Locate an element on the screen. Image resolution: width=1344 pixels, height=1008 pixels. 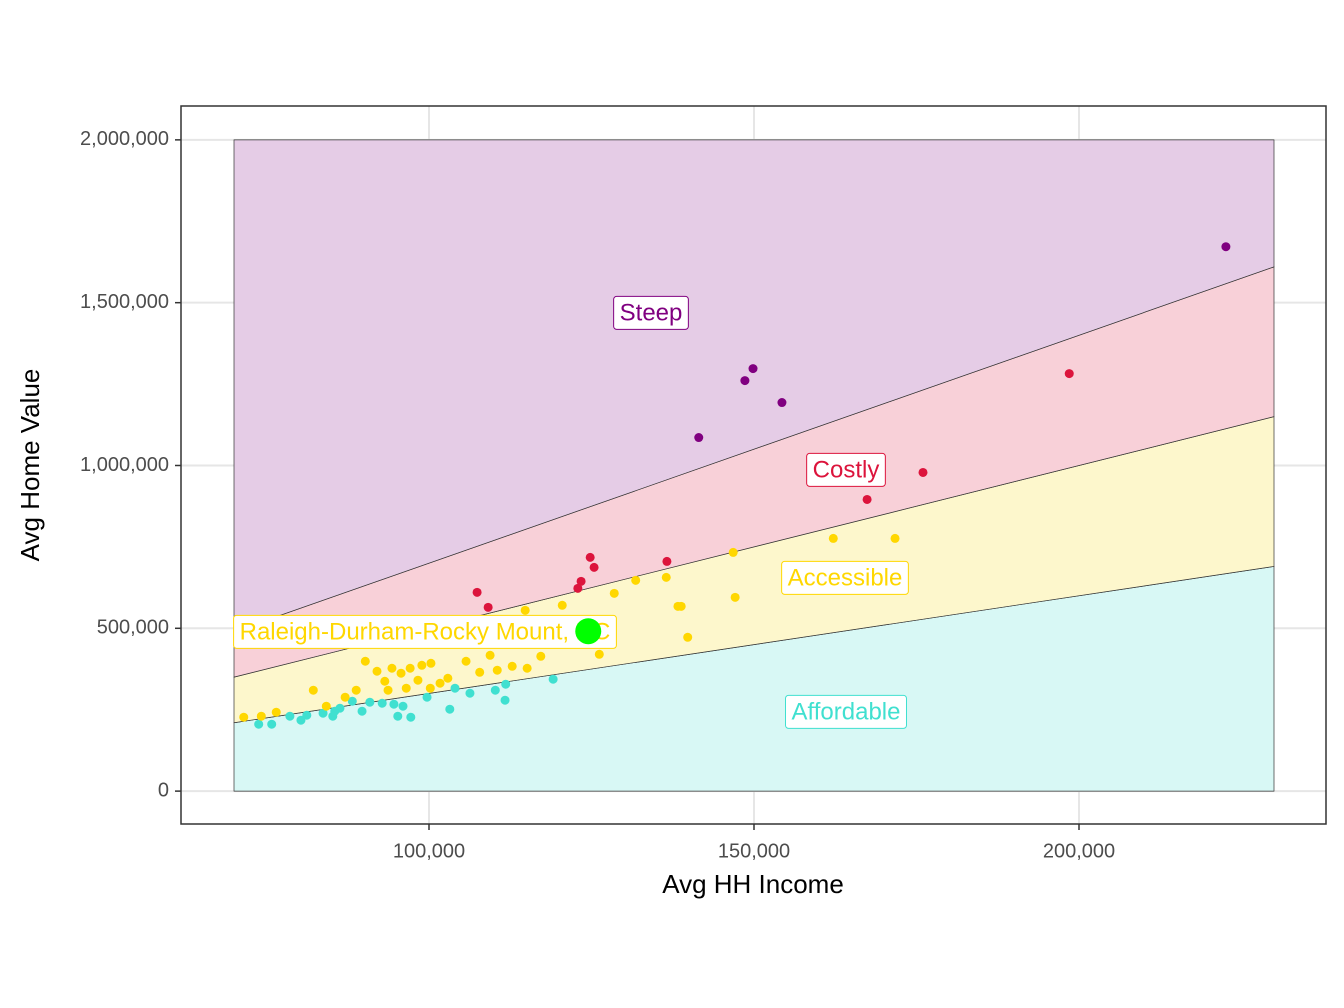
x-axis-title: Avg HH Income is located at coordinates (753, 884).